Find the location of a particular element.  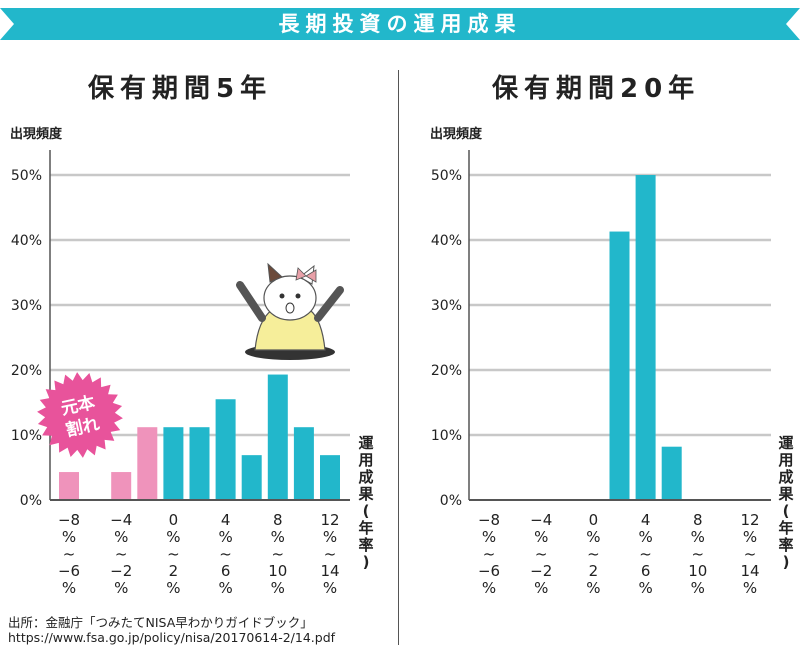

cat-head is located at coordinates (290, 298).